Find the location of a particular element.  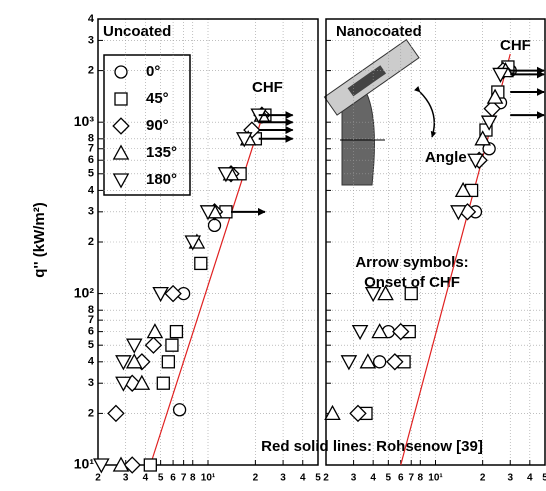

annotation: Onset of CHF is located at coordinates (412, 282).